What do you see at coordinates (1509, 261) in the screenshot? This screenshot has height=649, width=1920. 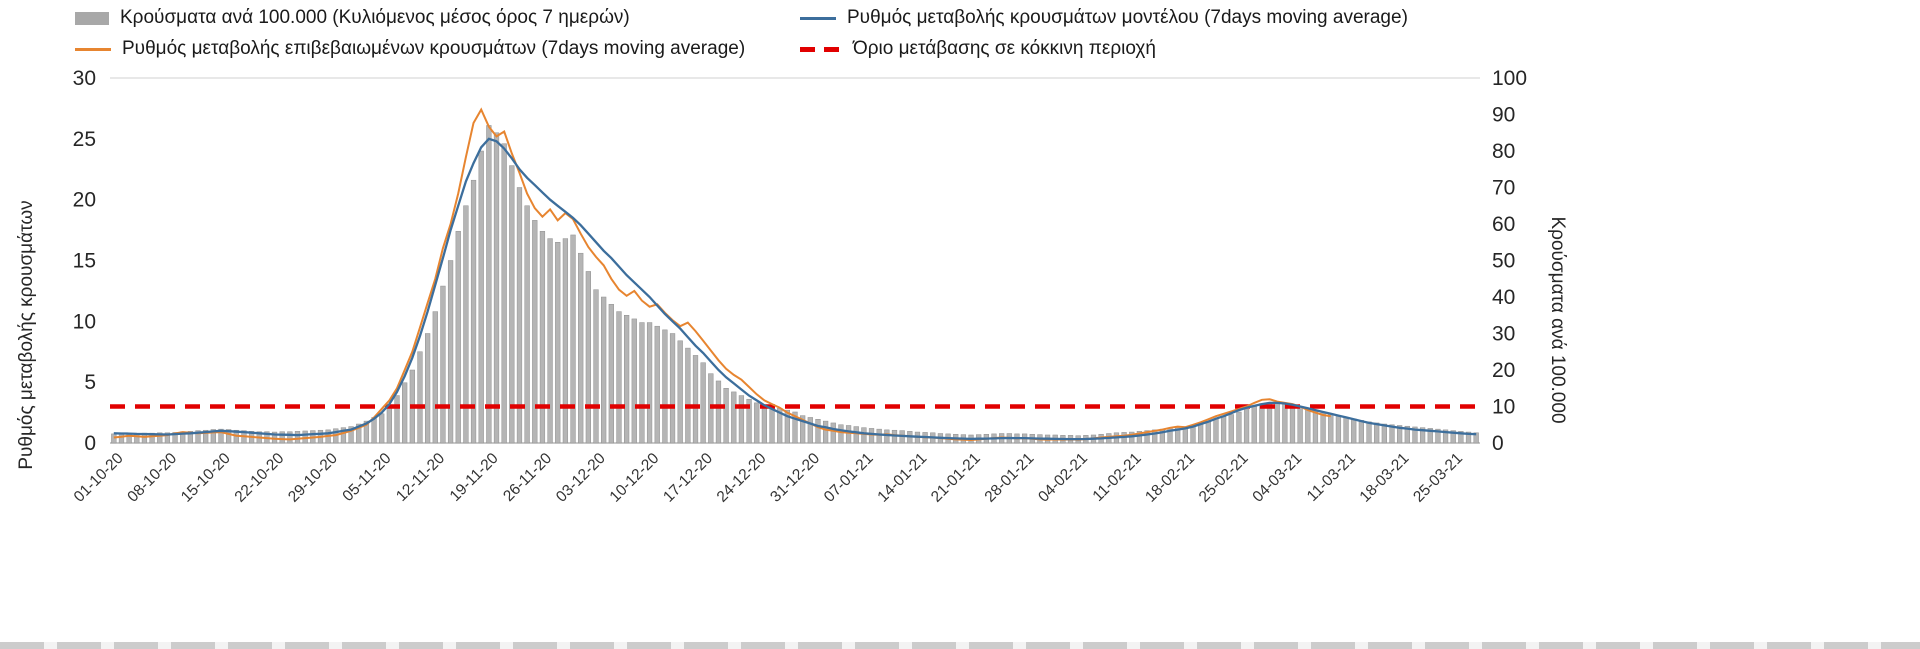 I see `right-axis-ticks: 0 10 20 30 40 50 60 70 80 90 100` at bounding box center [1509, 261].